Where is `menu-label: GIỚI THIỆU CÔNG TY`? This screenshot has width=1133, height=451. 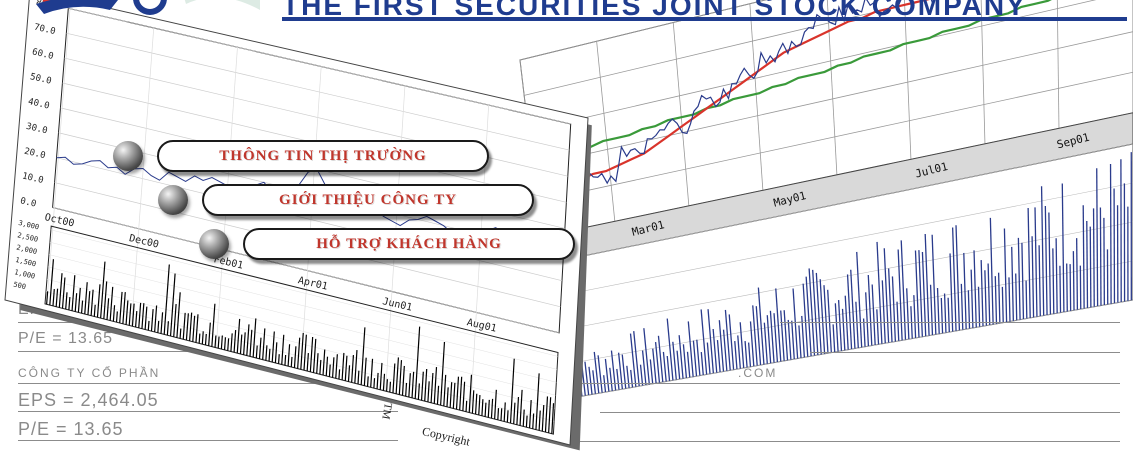 menu-label: GIỚI THIỆU CÔNG TY is located at coordinates (368, 199).